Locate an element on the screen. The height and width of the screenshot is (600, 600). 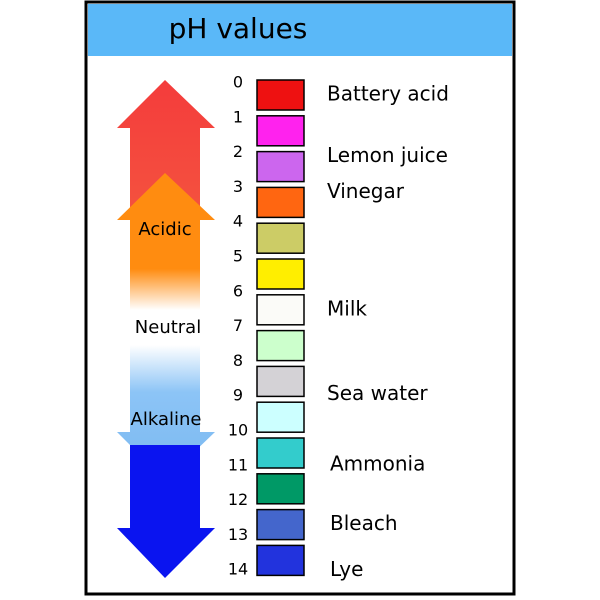
substance-label: Vinegar is located at coordinates (366, 191).